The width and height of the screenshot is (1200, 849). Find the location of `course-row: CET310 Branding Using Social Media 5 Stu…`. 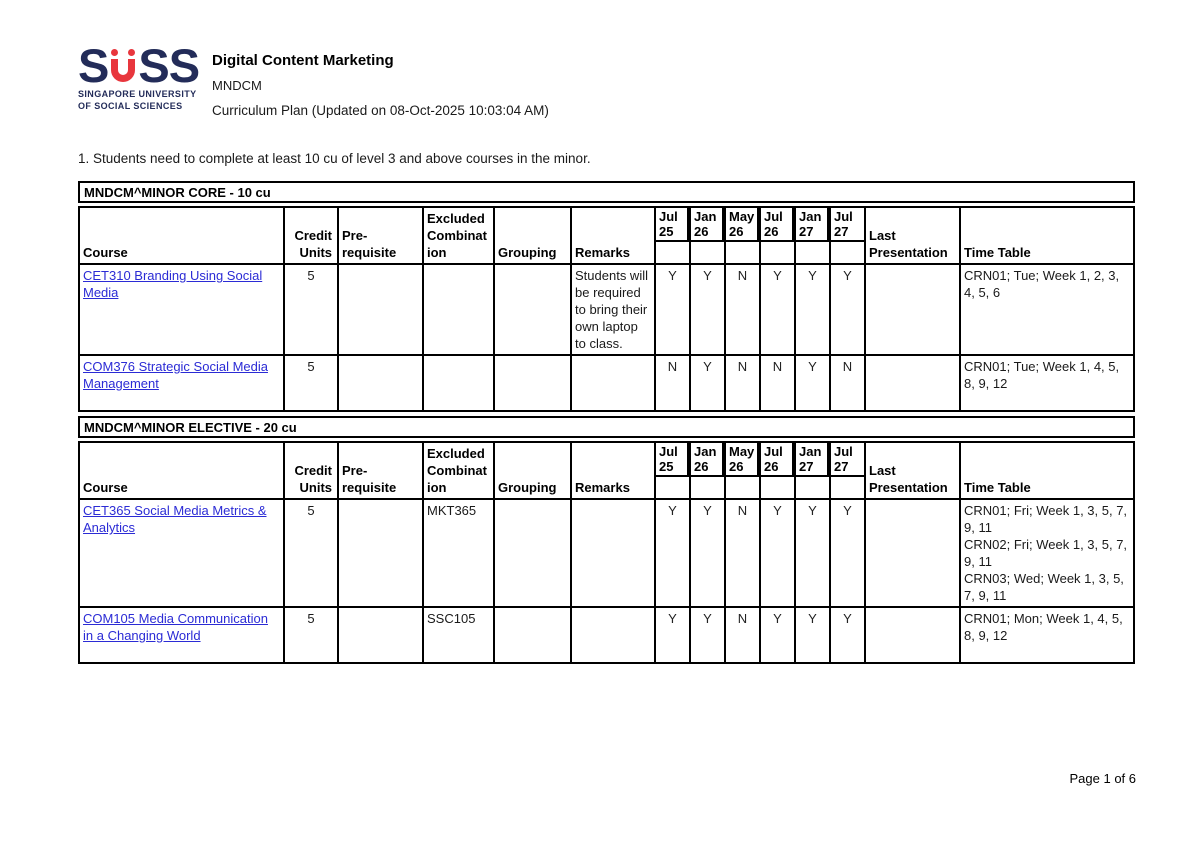

course-row: CET310 Branding Using Social Media 5 Stu… is located at coordinates (606, 309).